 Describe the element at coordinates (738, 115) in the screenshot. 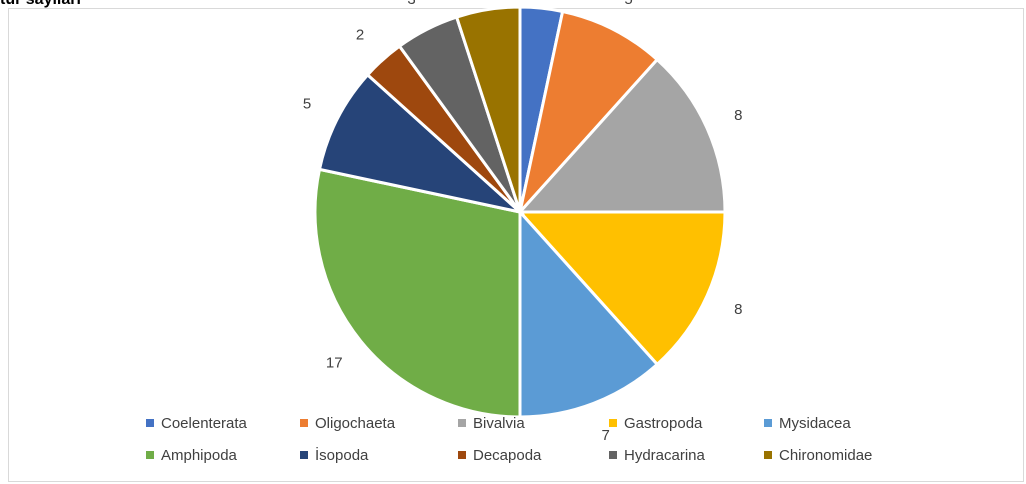

I see `data-label-bivalvia: 8` at that location.